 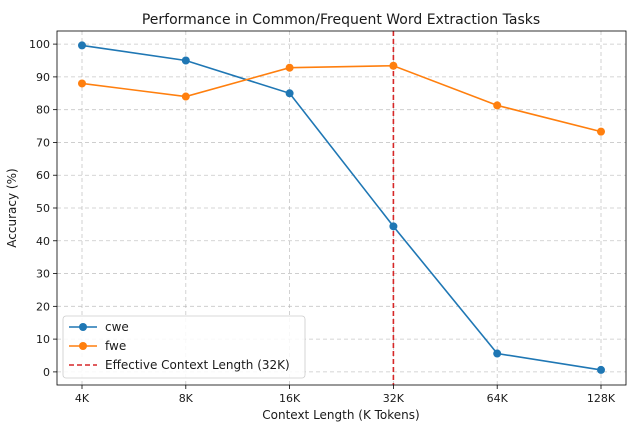 I want to click on legend-marker-cwe, so click(x=83, y=327).